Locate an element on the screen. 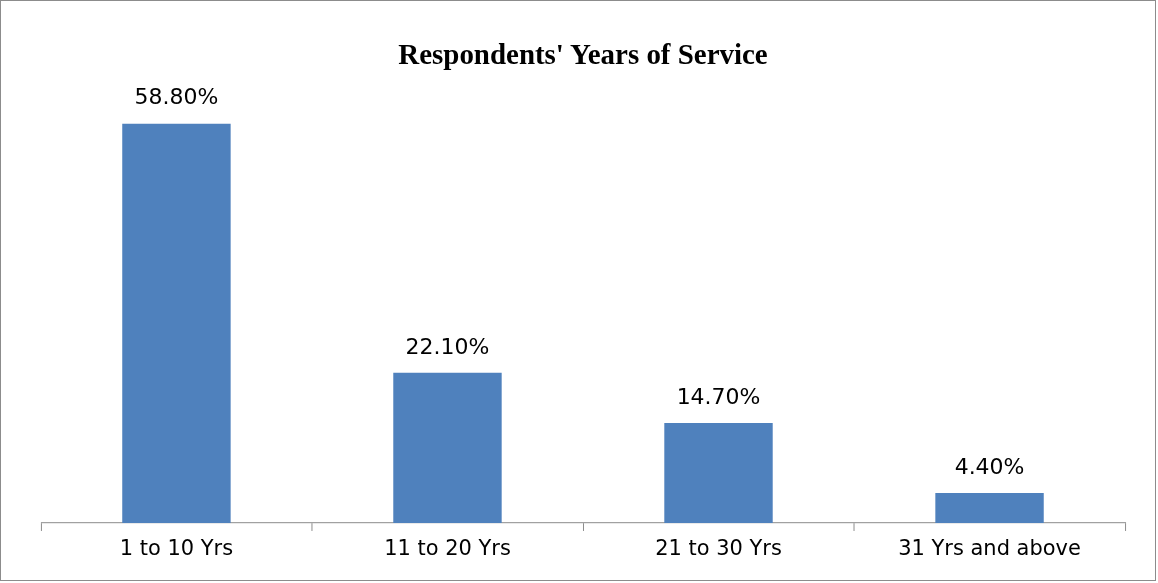 This screenshot has height=583, width=1158. data-label: 22.10% is located at coordinates (447, 346).